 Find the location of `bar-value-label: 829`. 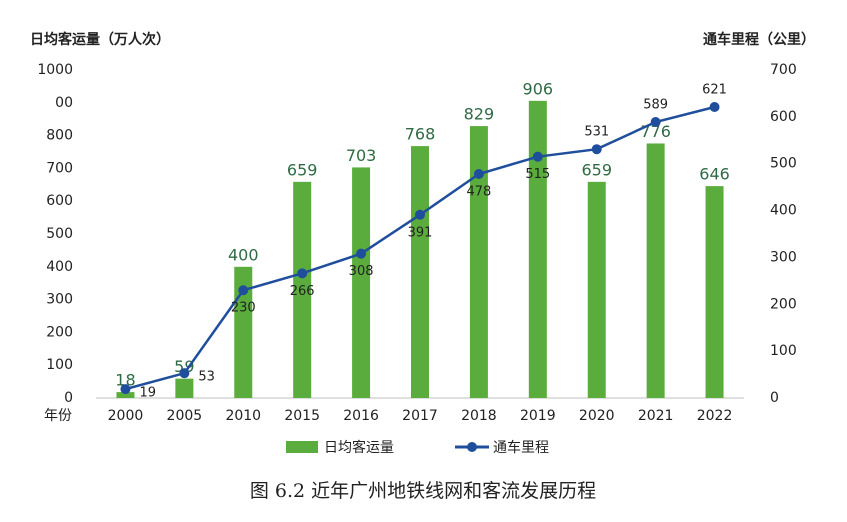

bar-value-label: 829 is located at coordinates (479, 114).